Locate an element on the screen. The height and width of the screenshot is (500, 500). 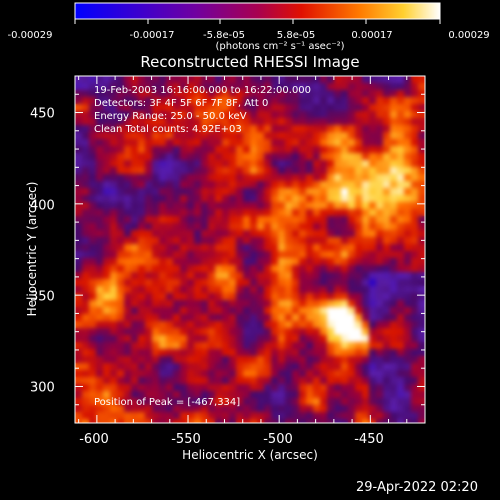
x-tick-label: -500 is located at coordinates (278, 439).